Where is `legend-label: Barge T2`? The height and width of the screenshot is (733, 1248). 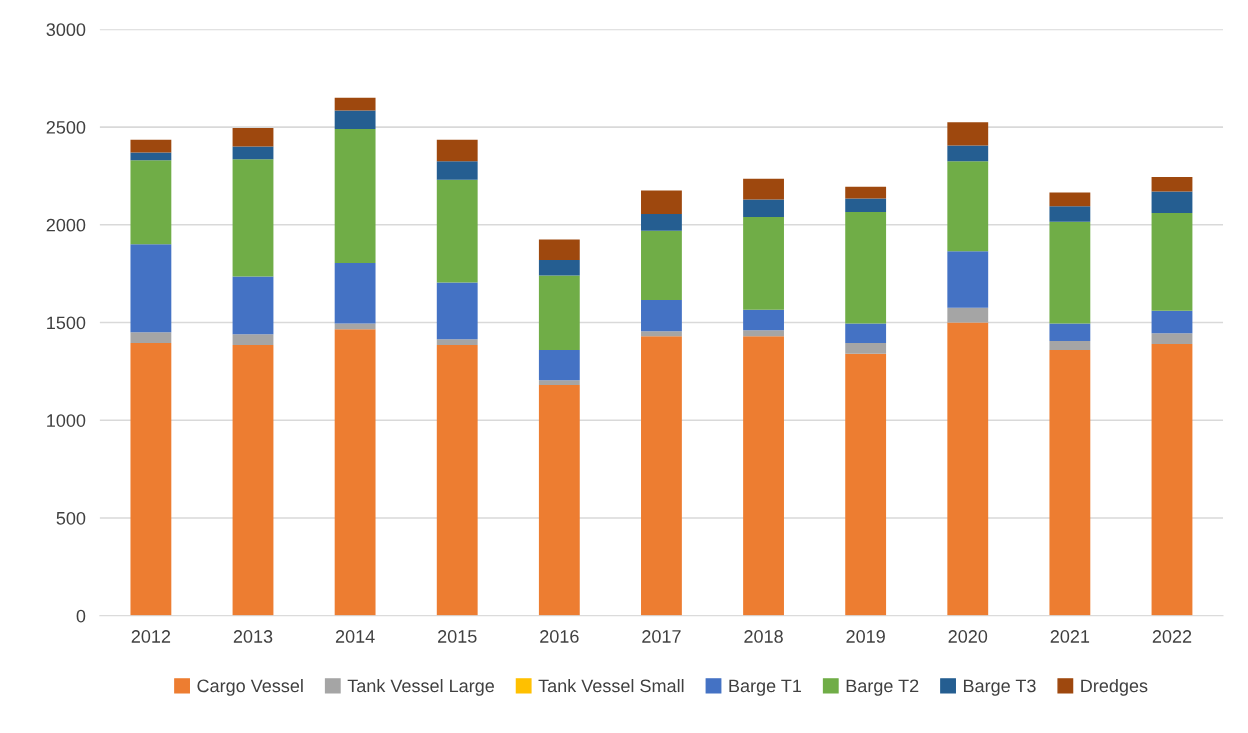
legend-label: Barge T2 is located at coordinates (882, 687).